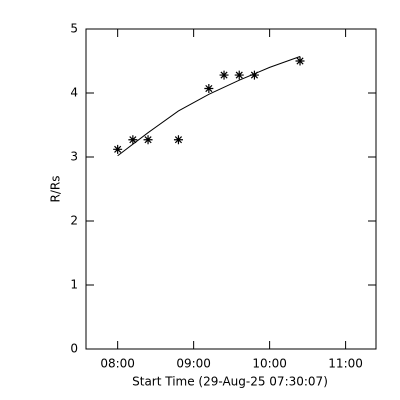 The height and width of the screenshot is (400, 400). Describe the element at coordinates (74, 285) in the screenshot. I see `y-tick-label: 1` at that location.